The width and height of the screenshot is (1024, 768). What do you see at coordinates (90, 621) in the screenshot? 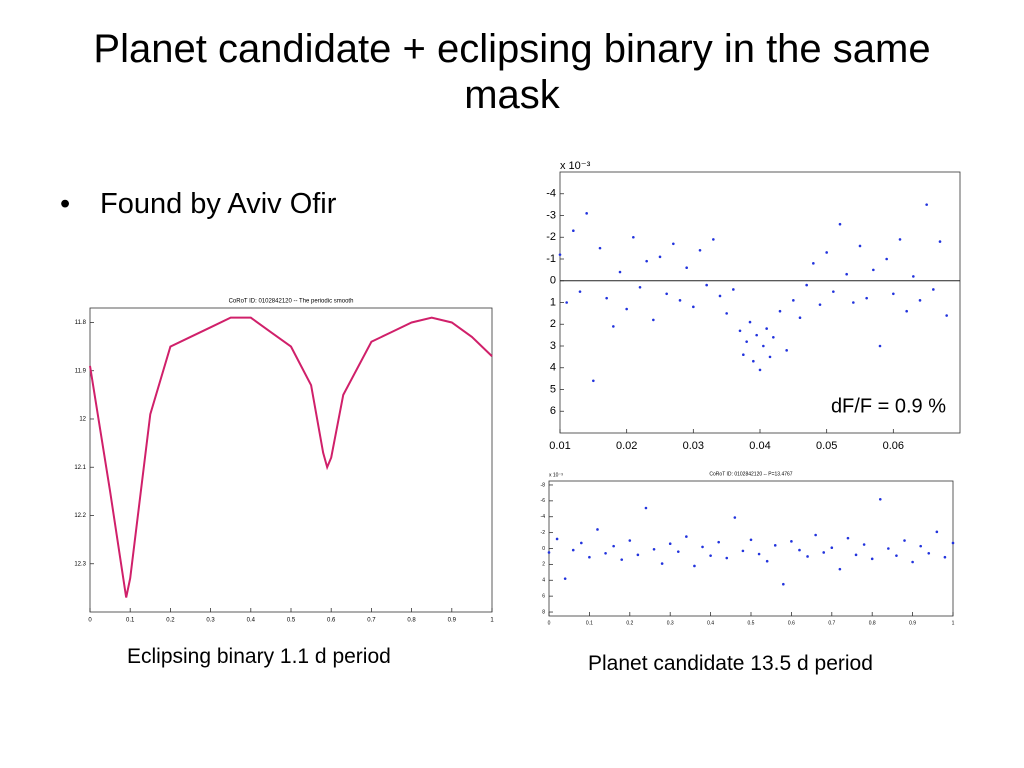
I see `x-tick-label: 0` at bounding box center [90, 621].